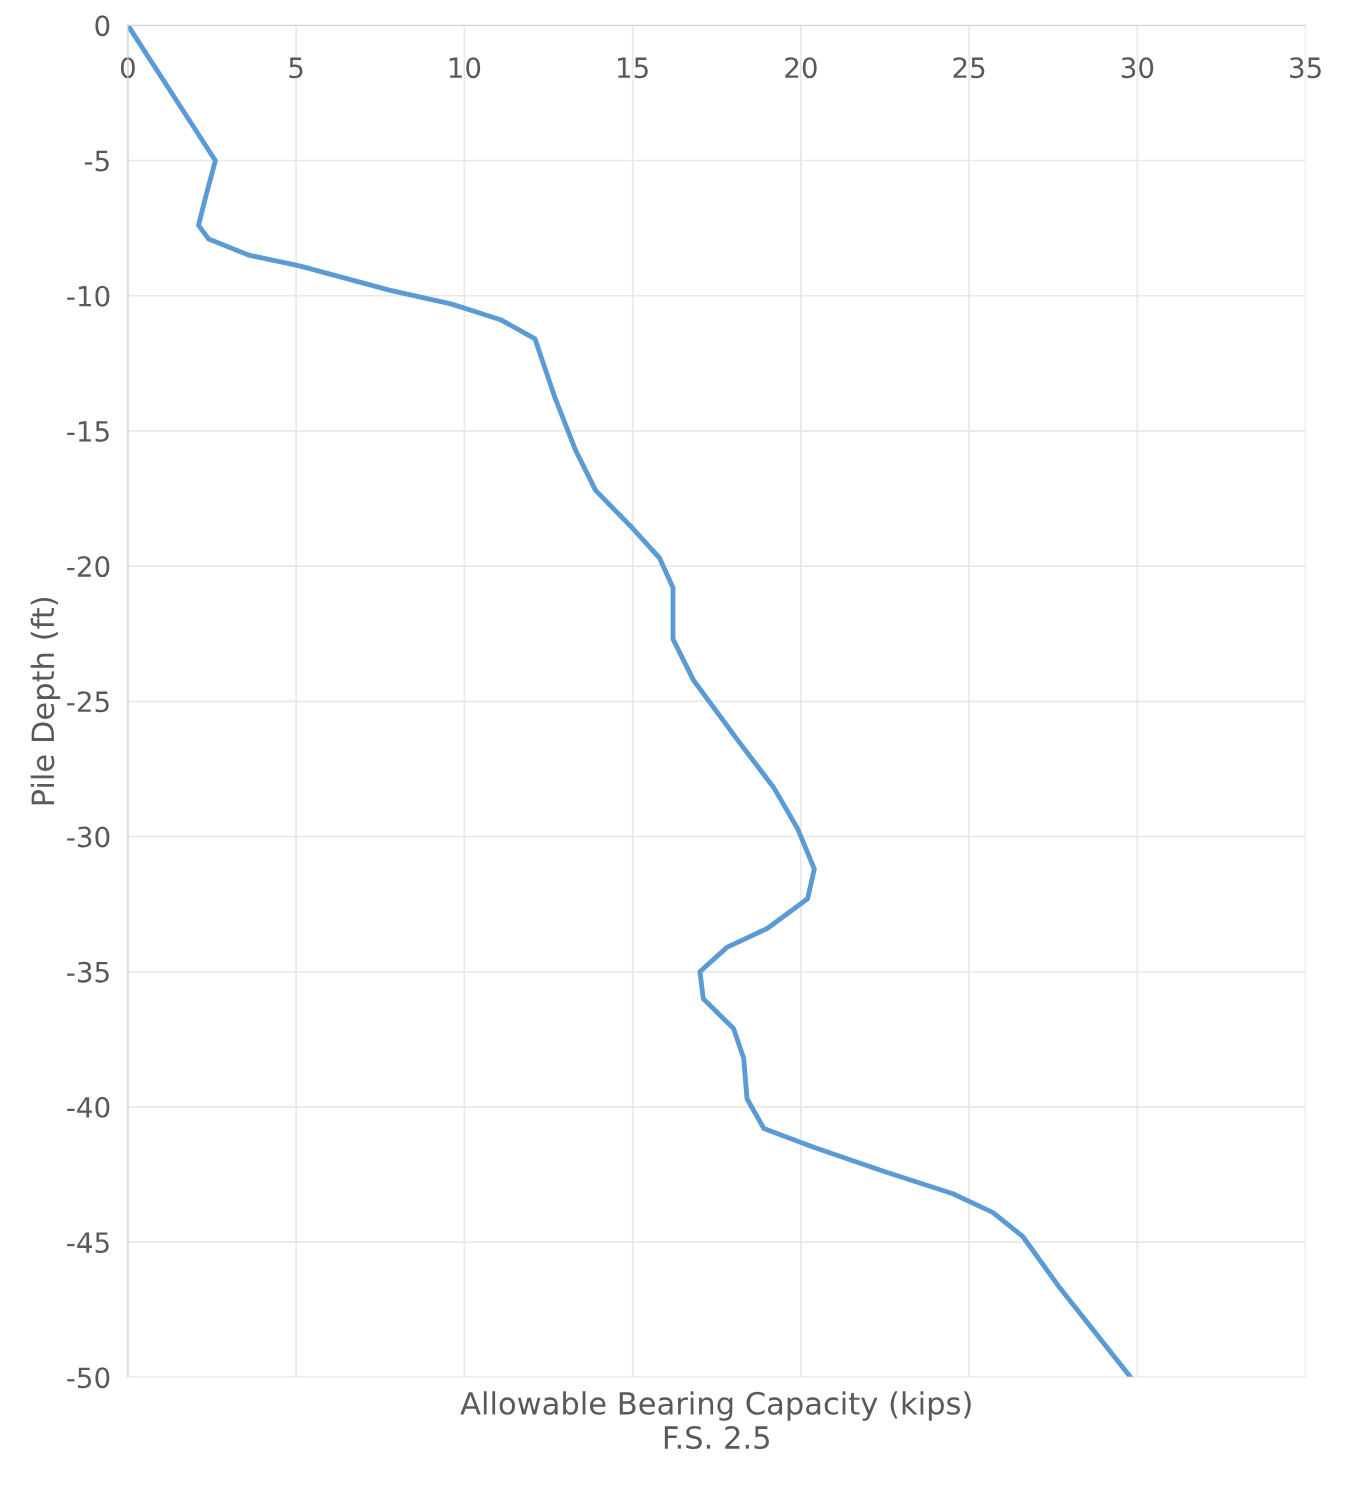 This screenshot has width=1346, height=1489. Describe the element at coordinates (296, 68) in the screenshot. I see `x-tick-label: 5` at that location.